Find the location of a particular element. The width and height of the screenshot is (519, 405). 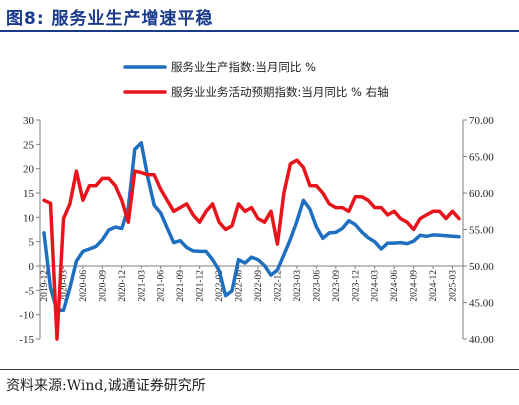

x-tick-label: 2020-09 is located at coordinates (103, 286).